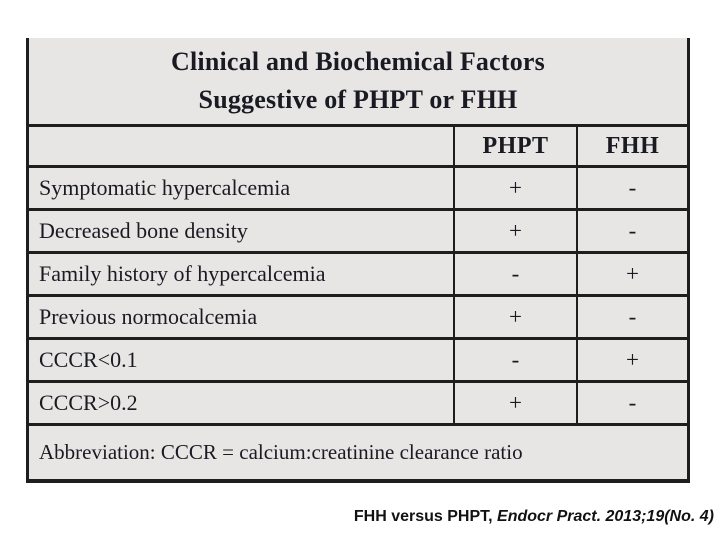 Image resolution: width=720 pixels, height=540 pixels. Describe the element at coordinates (358, 401) in the screenshot. I see `table-row: CCCR>0.2 + -` at that location.